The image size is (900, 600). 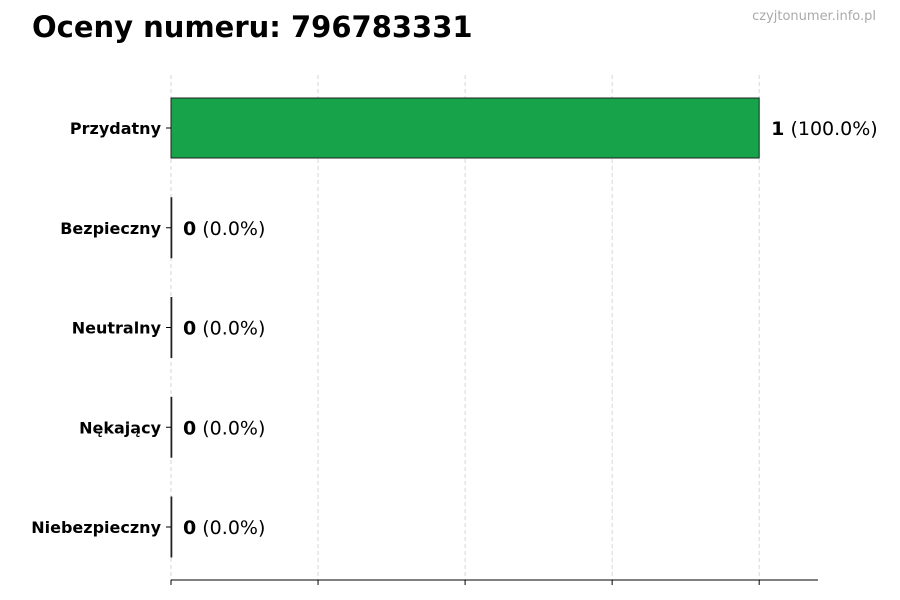 What do you see at coordinates (230, 428) in the screenshot?
I see `data-percent-3: (0.0%)` at bounding box center [230, 428].